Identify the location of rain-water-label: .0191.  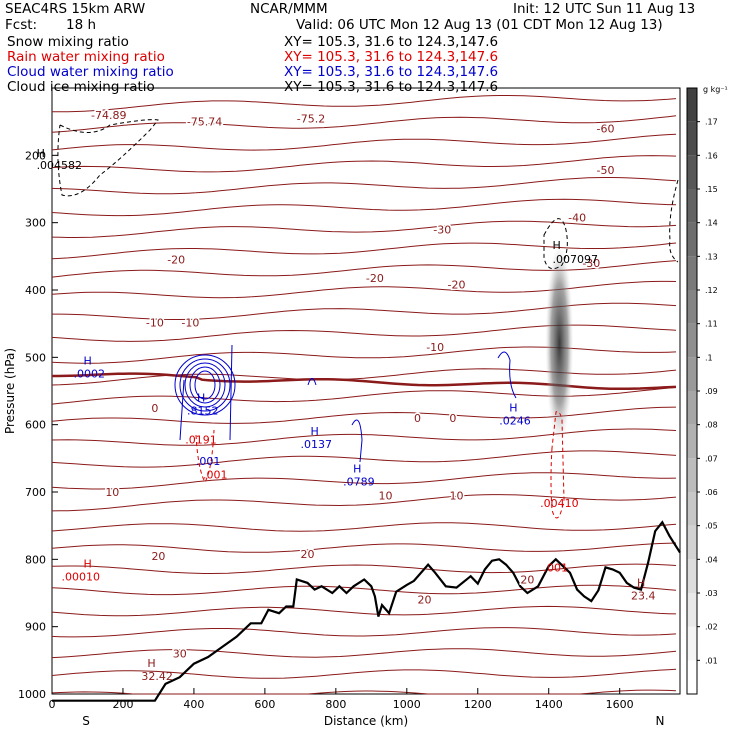
(201, 440).